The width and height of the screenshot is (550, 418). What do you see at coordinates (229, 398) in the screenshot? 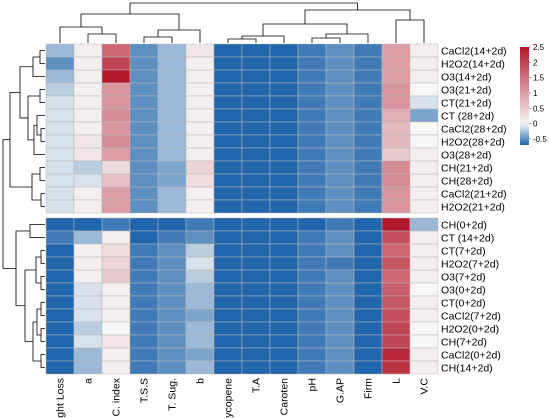
I see `column-label: Lycopene` at bounding box center [229, 398].